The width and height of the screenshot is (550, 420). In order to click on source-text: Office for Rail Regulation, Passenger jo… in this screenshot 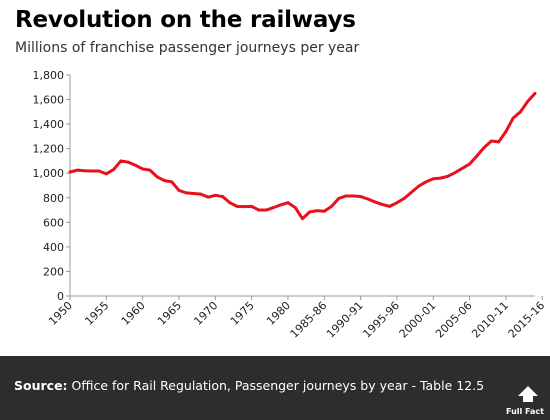, I will do `click(278, 385)`.